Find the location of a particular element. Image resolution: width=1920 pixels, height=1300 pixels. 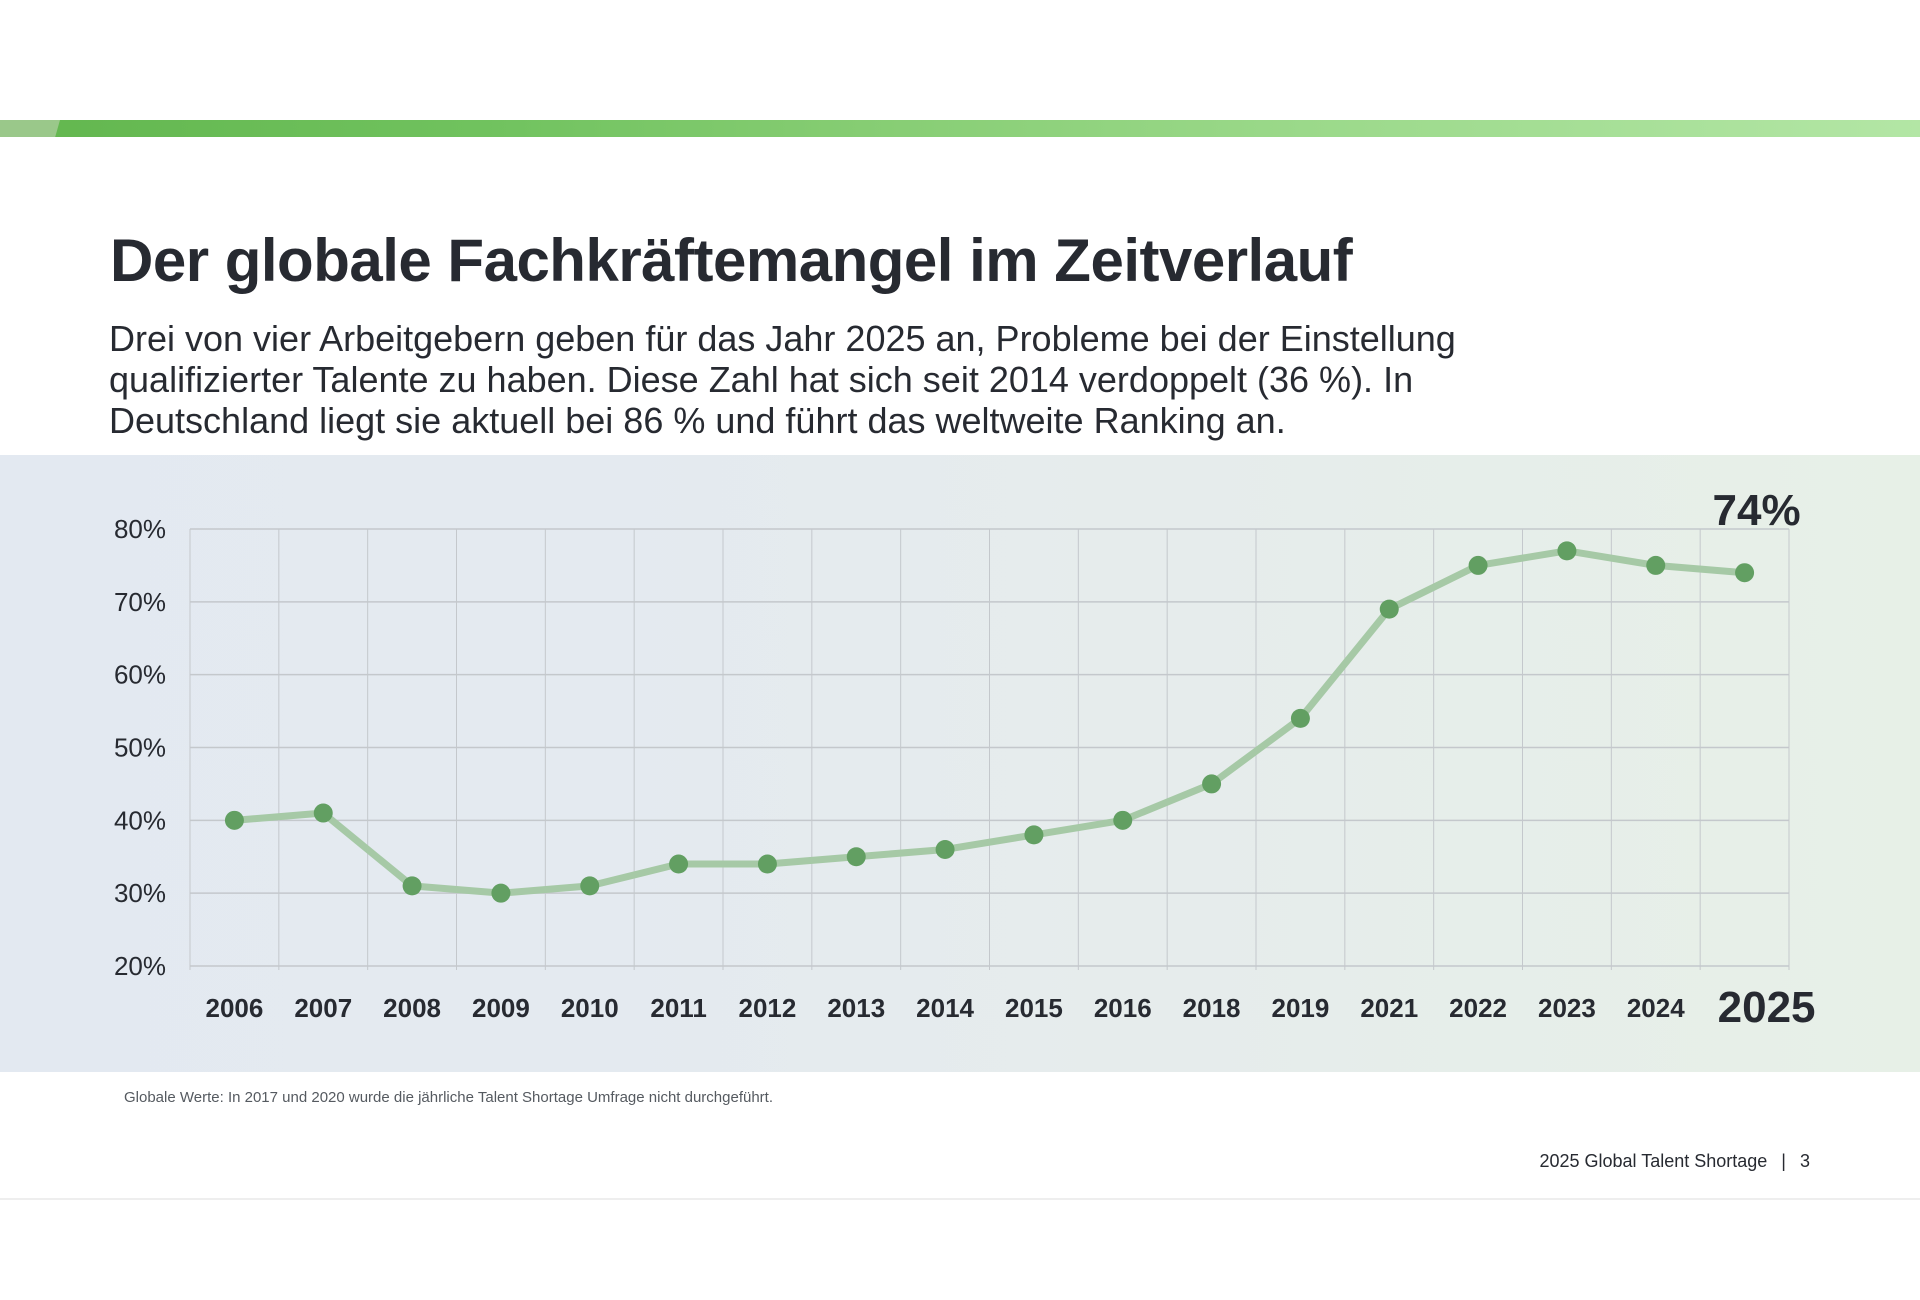

x-tick-label: 2018 is located at coordinates (1212, 1008).